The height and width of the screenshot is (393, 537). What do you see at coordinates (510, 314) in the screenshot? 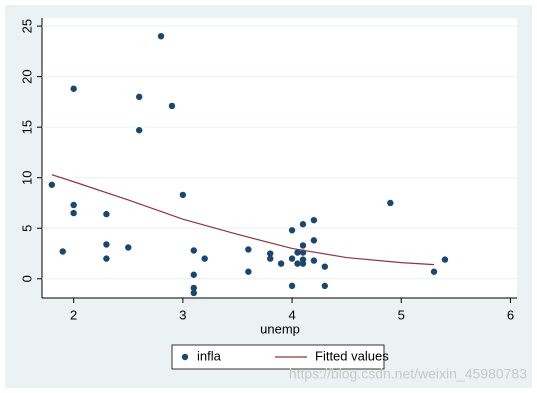
I see `x-tick-label: 6` at bounding box center [510, 314].